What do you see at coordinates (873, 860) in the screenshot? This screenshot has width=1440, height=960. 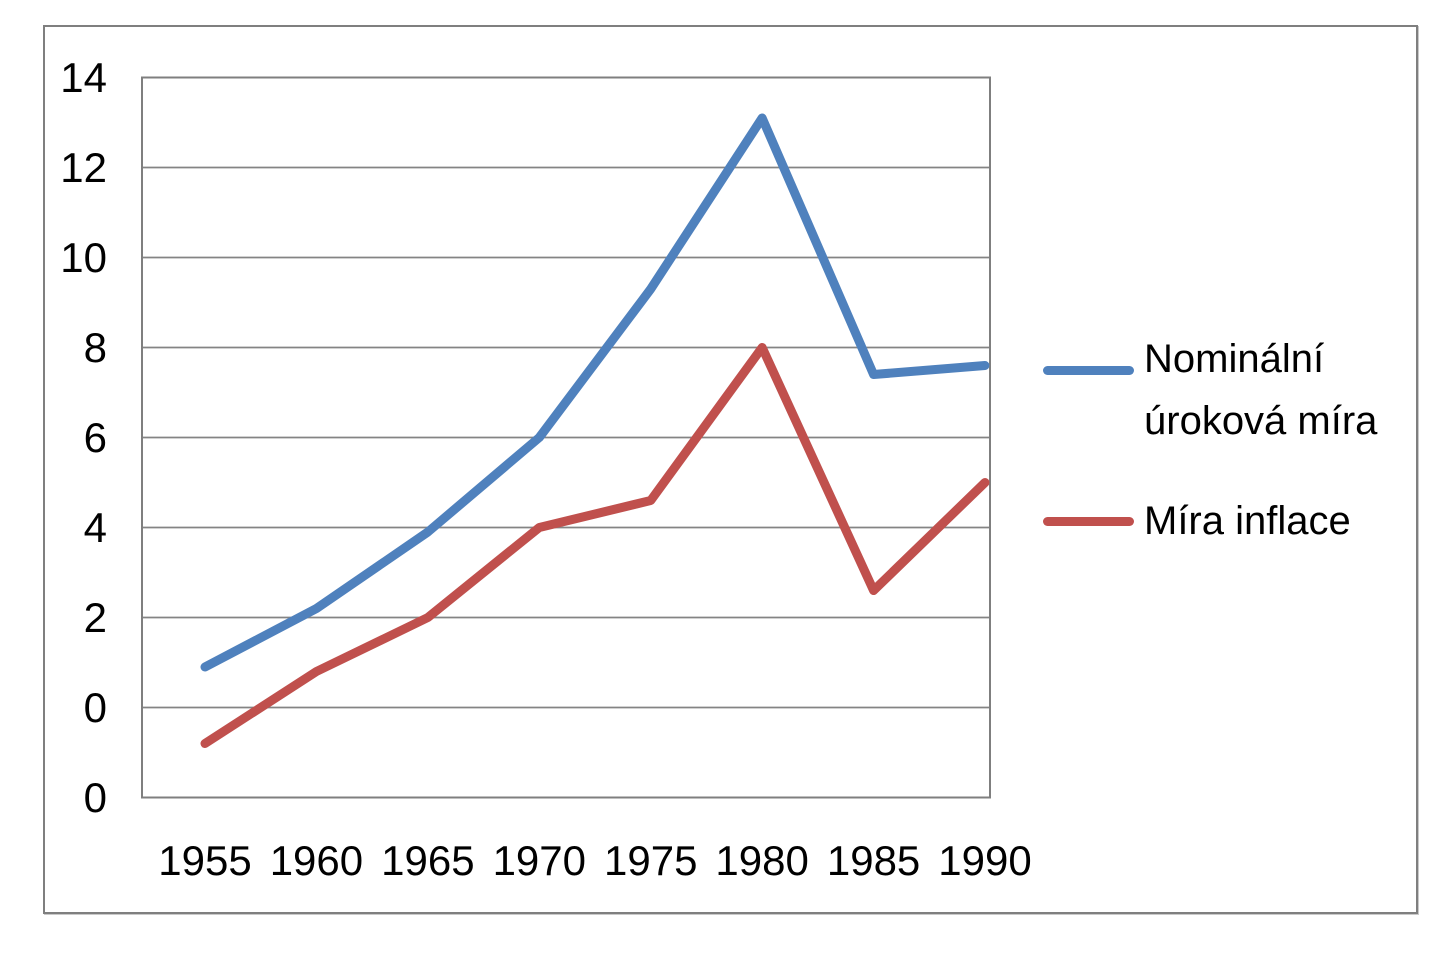 I see `x-axis-tick-label: 1985` at bounding box center [873, 860].